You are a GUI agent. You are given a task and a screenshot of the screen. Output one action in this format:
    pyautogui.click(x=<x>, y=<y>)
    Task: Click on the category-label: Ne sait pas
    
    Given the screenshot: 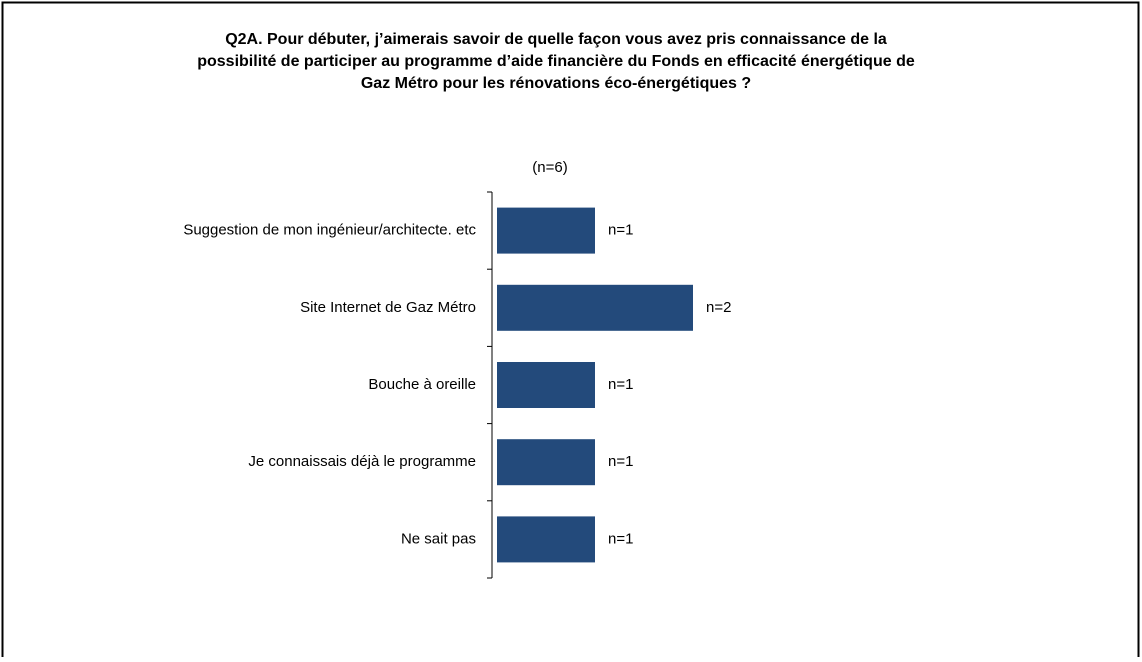 What is the action you would take?
    pyautogui.click(x=438, y=538)
    